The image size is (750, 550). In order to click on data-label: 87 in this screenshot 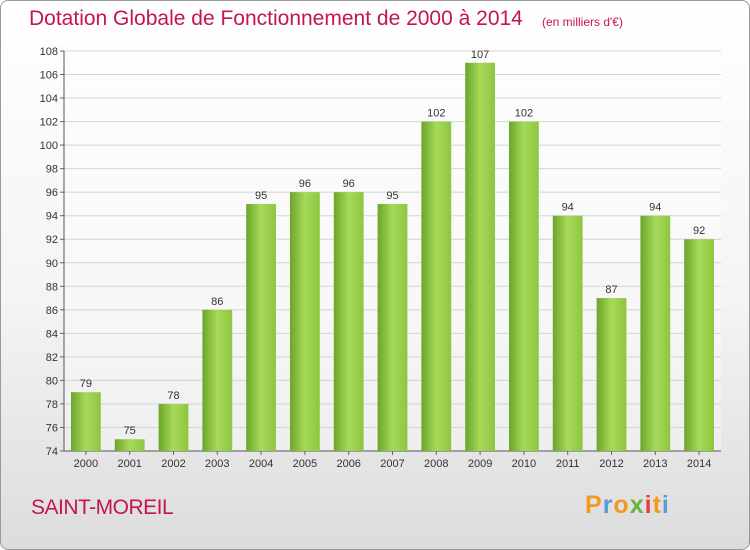, I will do `click(611, 290)`.